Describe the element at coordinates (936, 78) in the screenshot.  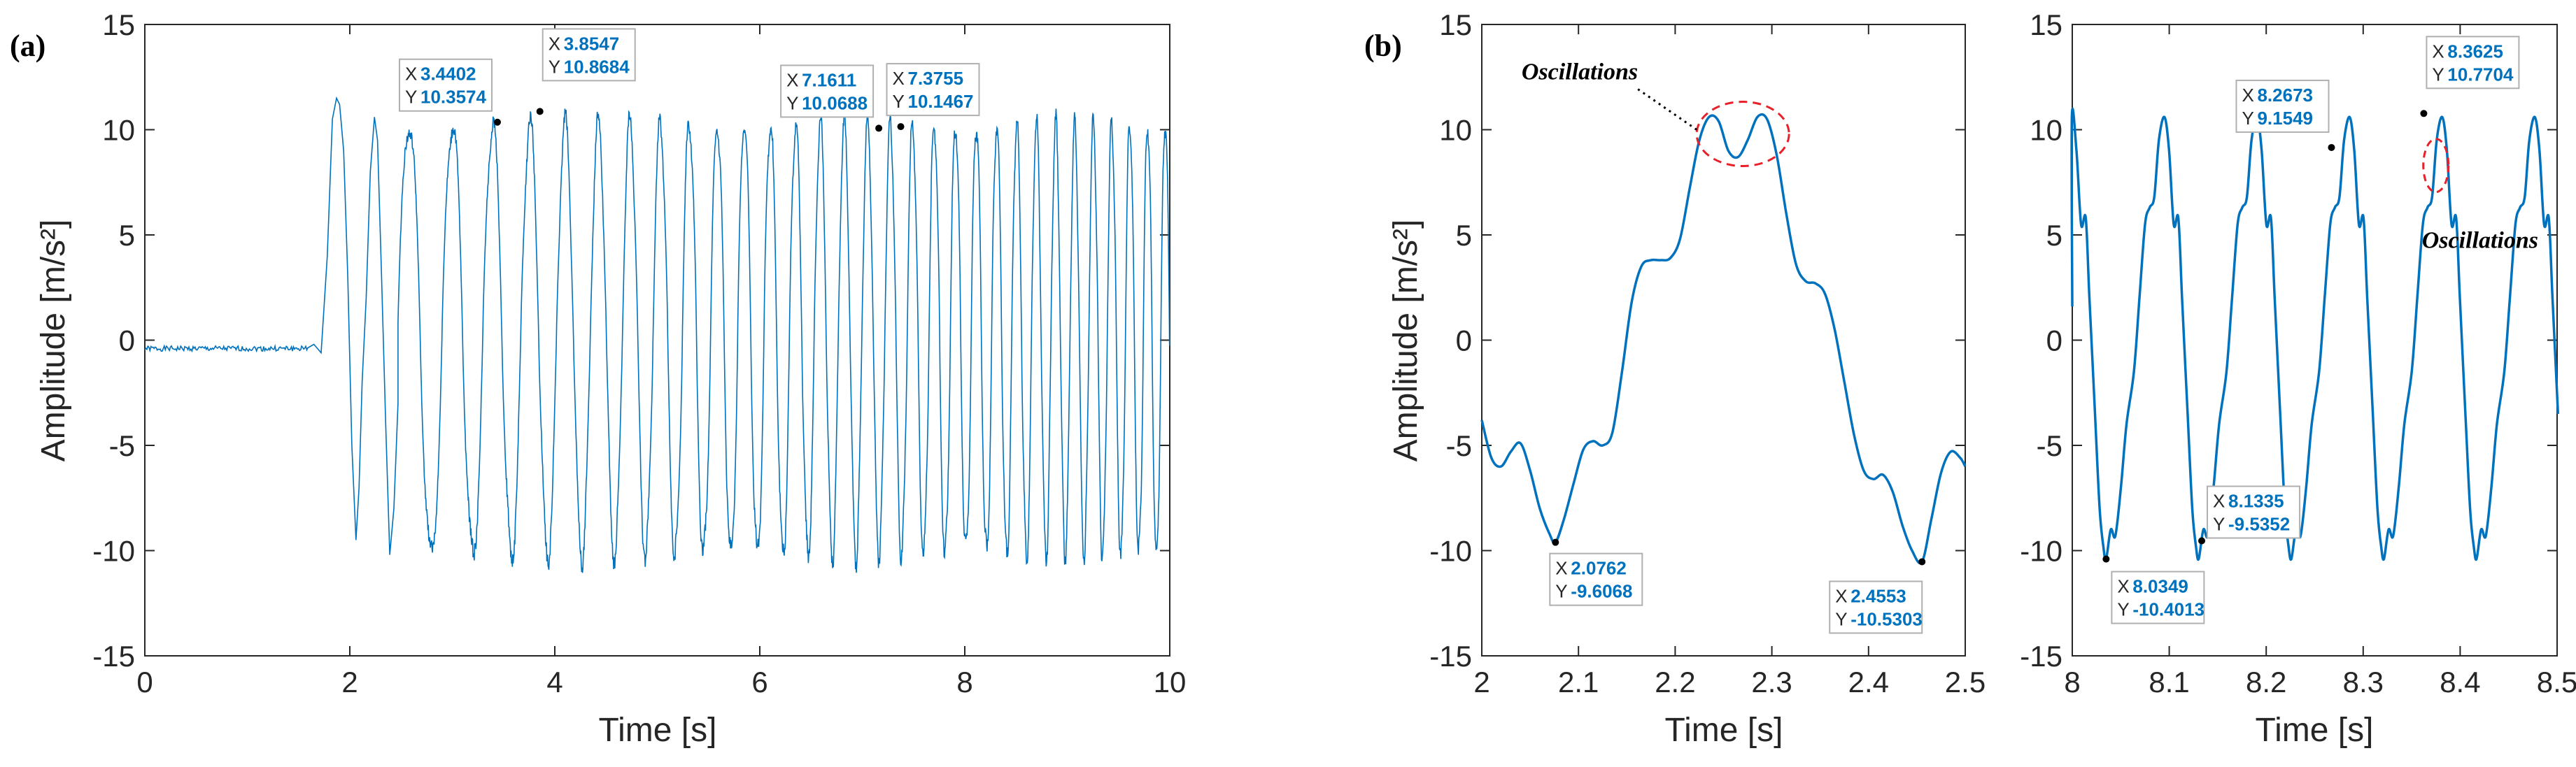
I see `datatip-x-value: 7.3755` at that location.